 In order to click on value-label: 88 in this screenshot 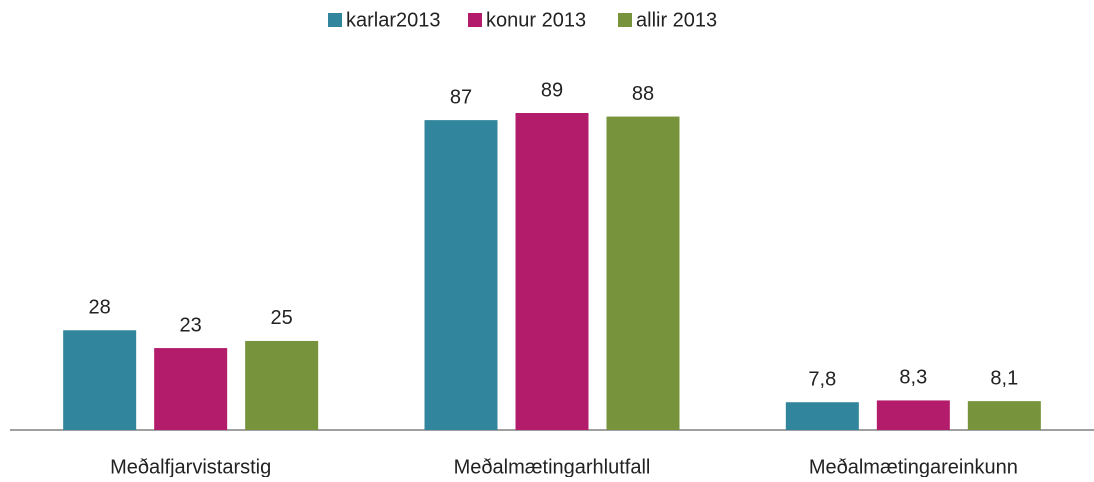, I will do `click(643, 94)`.